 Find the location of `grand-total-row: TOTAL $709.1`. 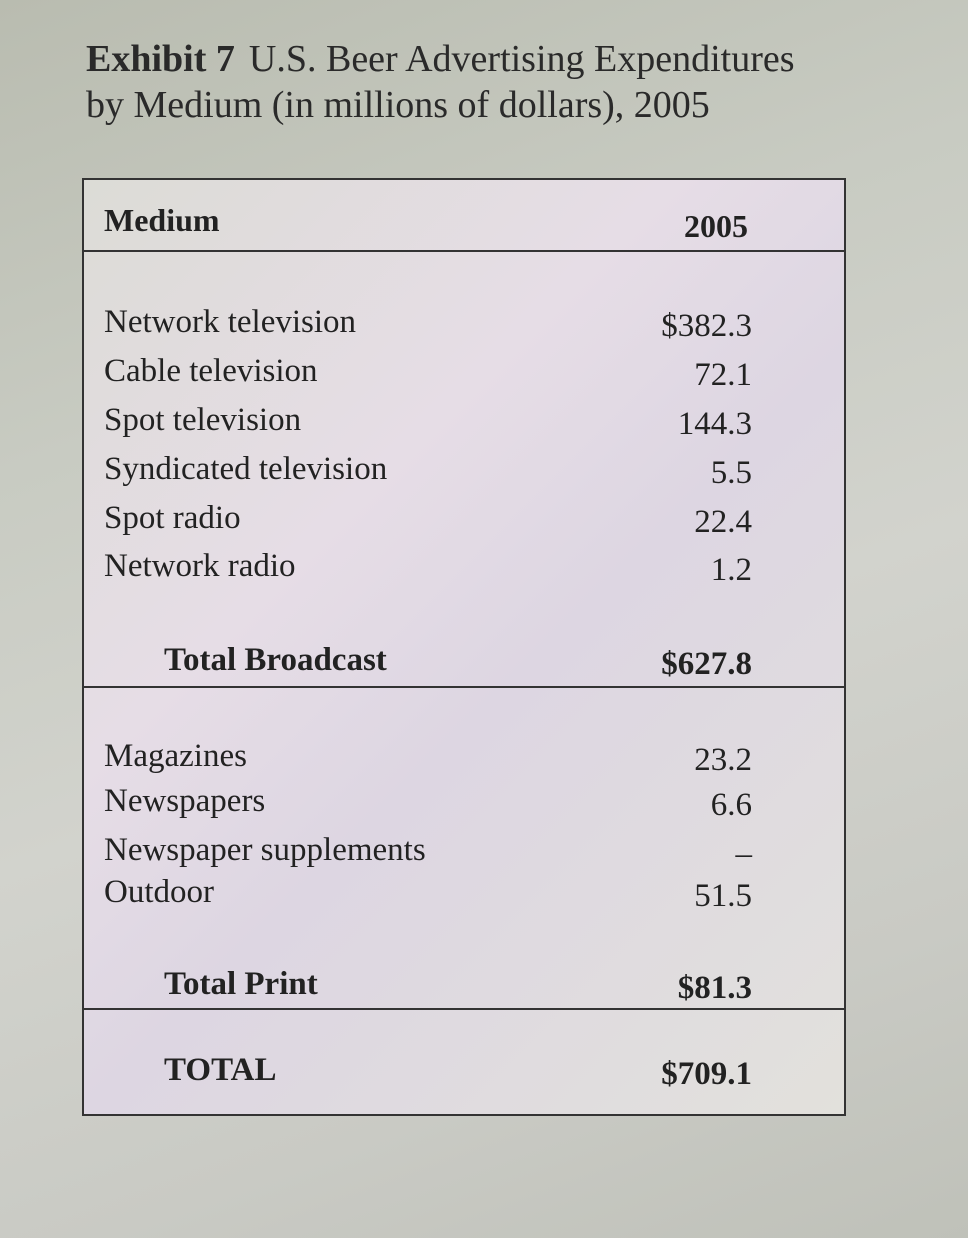

grand-total-row: TOTAL $709.1 is located at coordinates (464, 1076).